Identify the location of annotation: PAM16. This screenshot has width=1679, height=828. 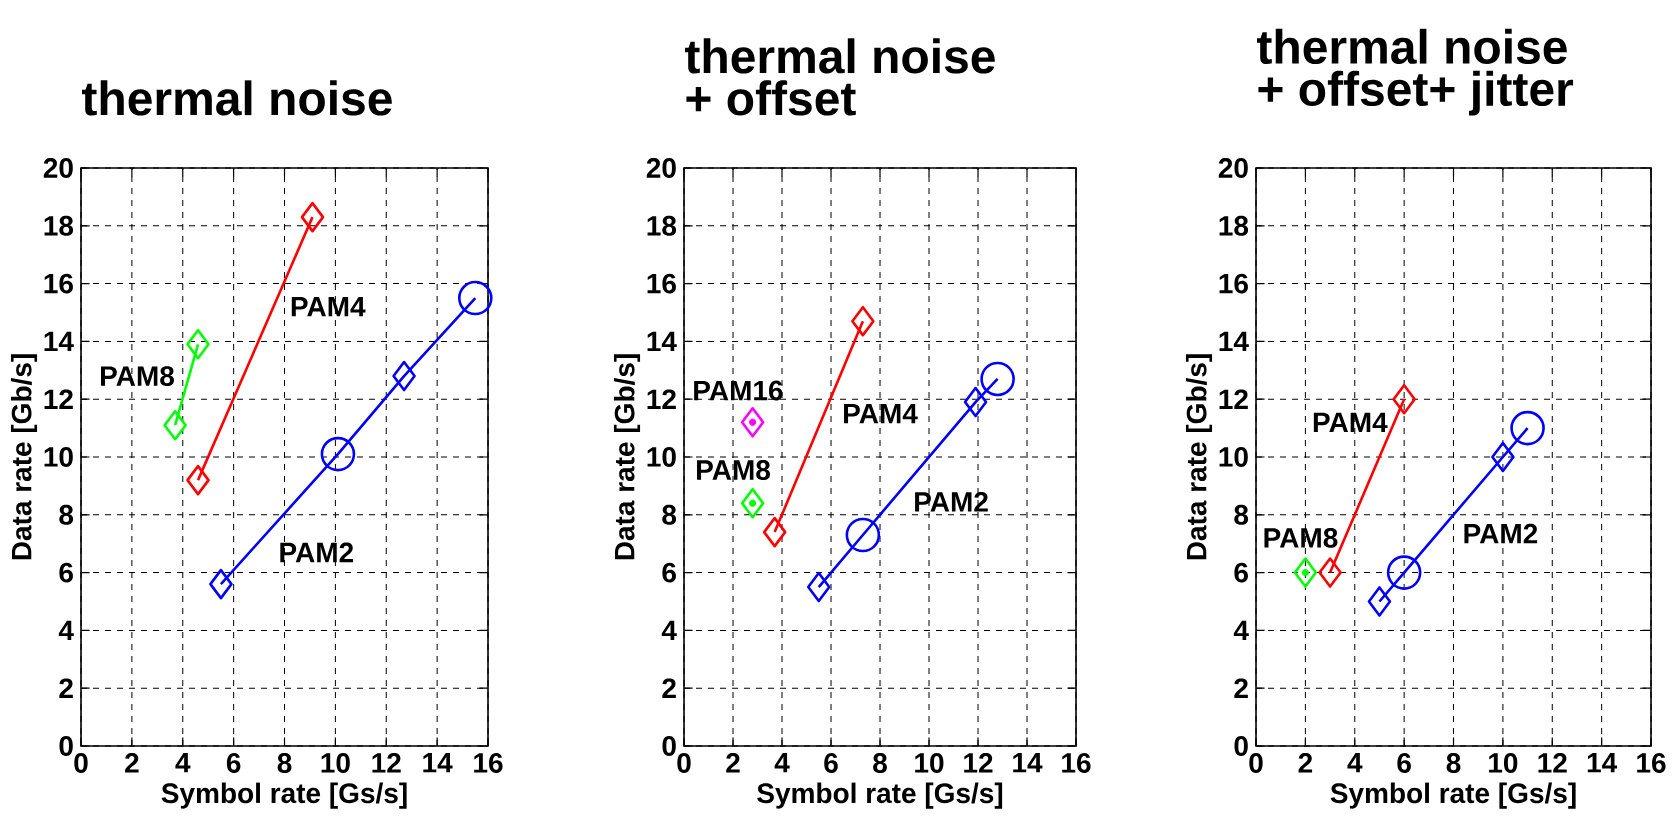
(738, 390).